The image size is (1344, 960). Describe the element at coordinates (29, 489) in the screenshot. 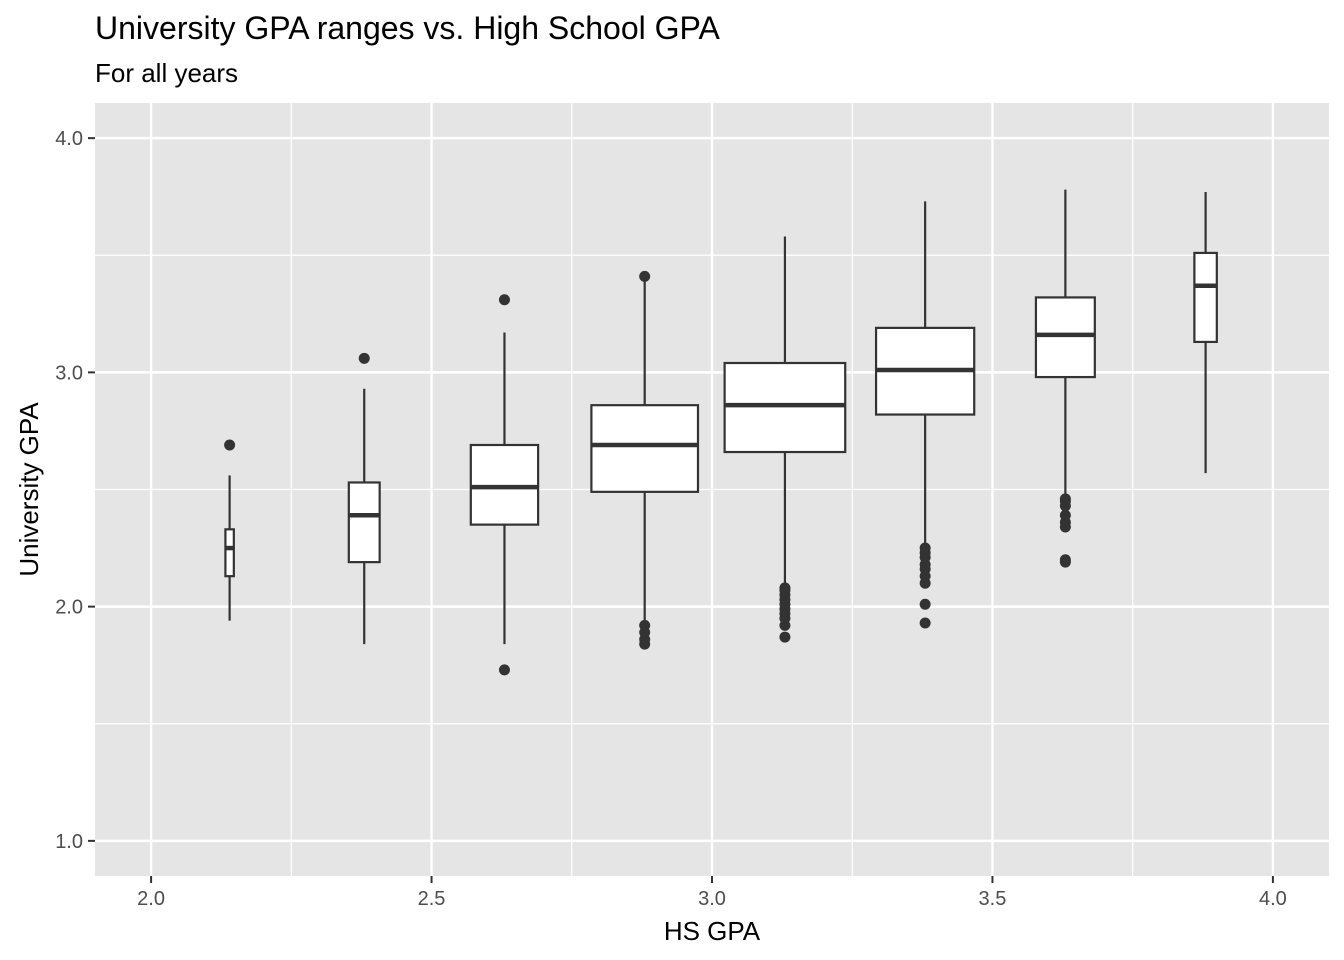

I see `y-axis-title: University GPA` at that location.